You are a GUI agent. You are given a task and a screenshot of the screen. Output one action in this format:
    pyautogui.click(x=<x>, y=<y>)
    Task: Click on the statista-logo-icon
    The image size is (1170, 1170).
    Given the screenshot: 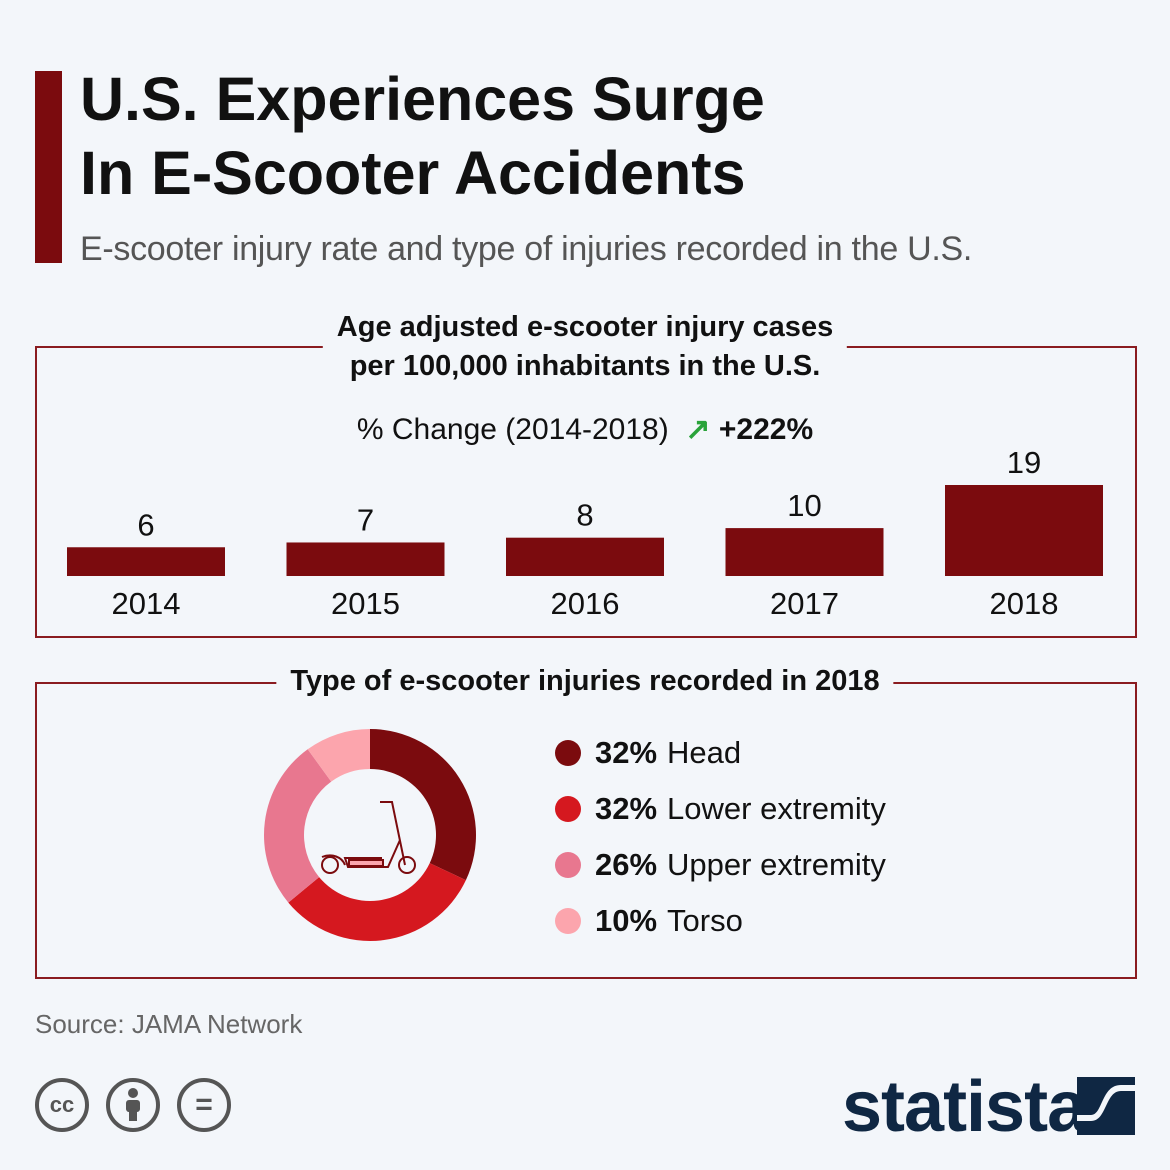 What is the action you would take?
    pyautogui.click(x=1106, y=1106)
    